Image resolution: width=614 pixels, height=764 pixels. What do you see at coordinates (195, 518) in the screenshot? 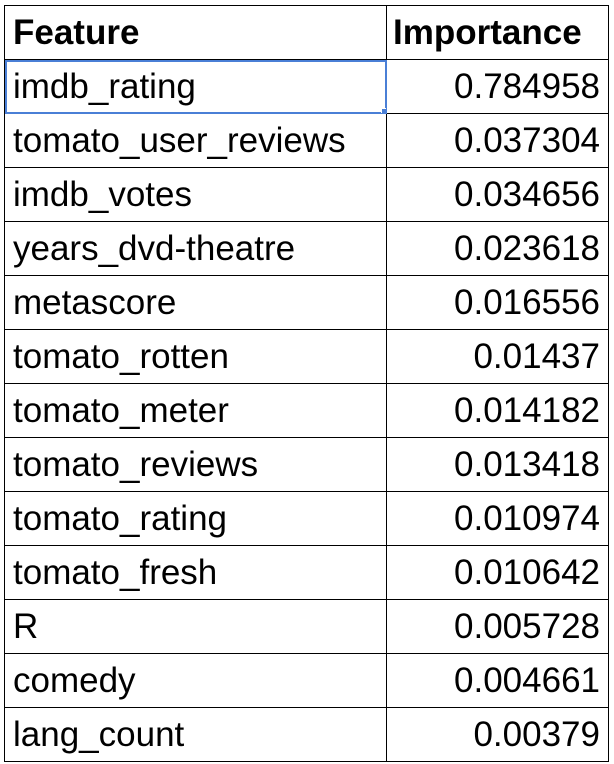
I see `feature-cell: tomato_rating` at bounding box center [195, 518].